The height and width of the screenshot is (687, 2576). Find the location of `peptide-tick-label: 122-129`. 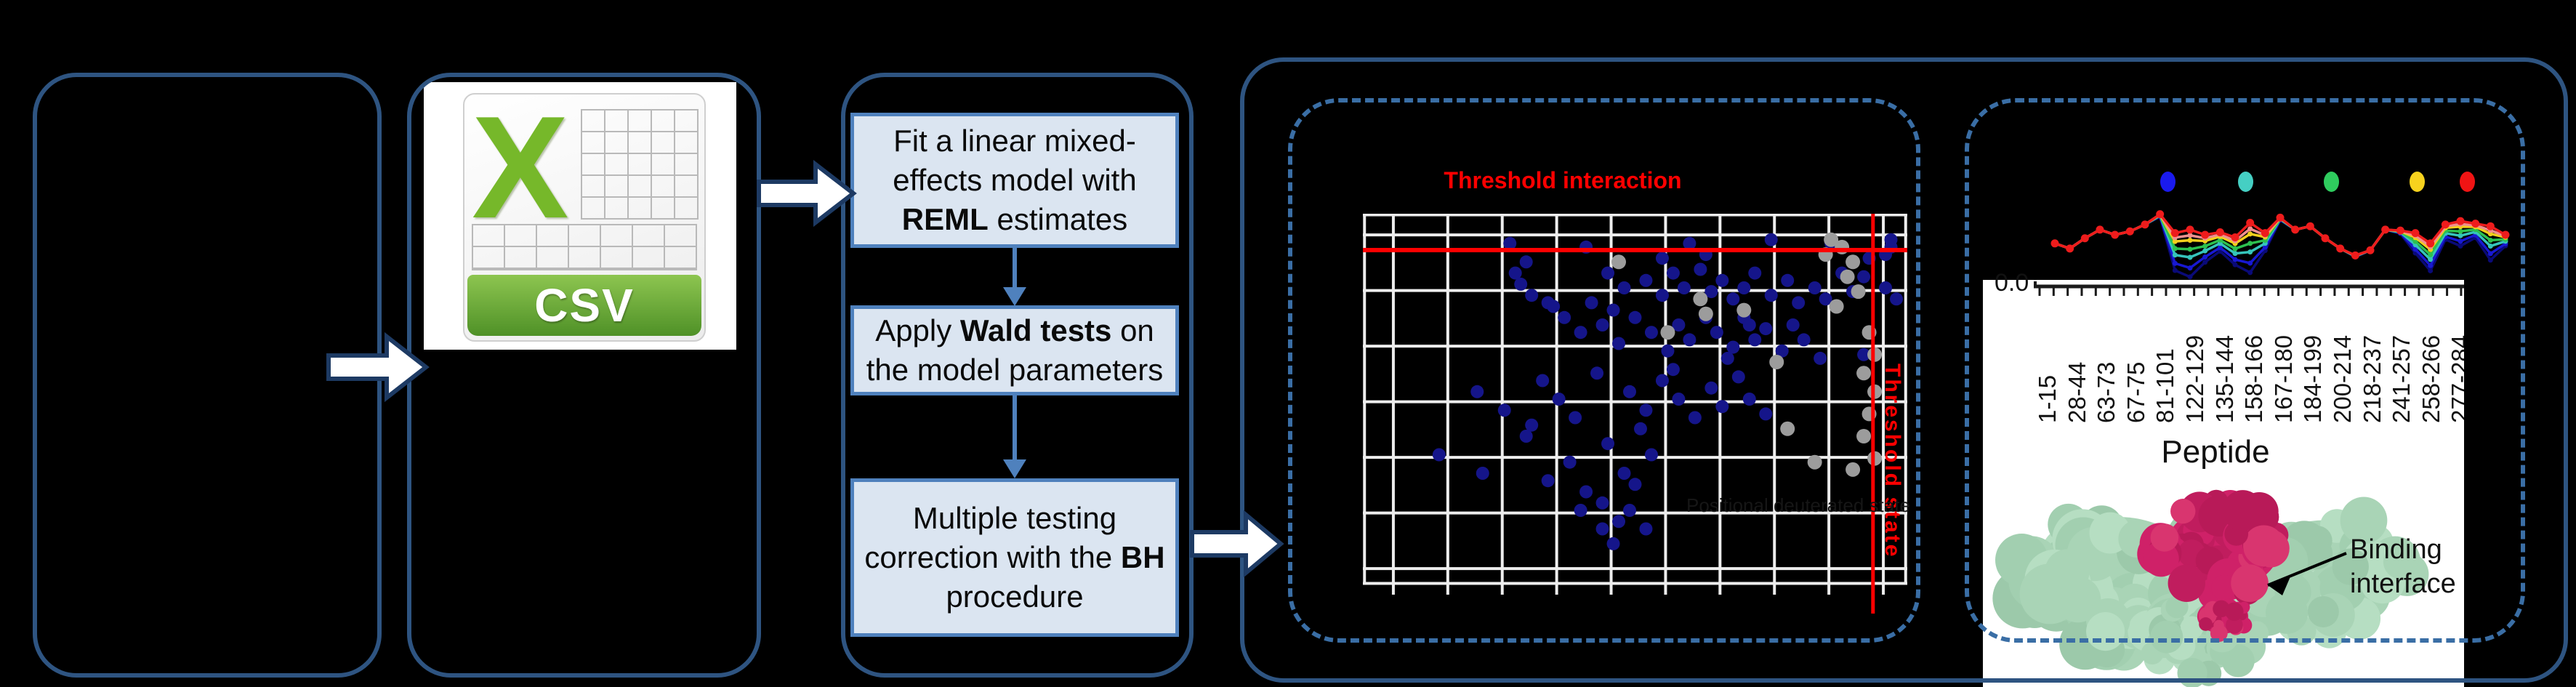

peptide-tick-label: 122-129 is located at coordinates (2194, 378).